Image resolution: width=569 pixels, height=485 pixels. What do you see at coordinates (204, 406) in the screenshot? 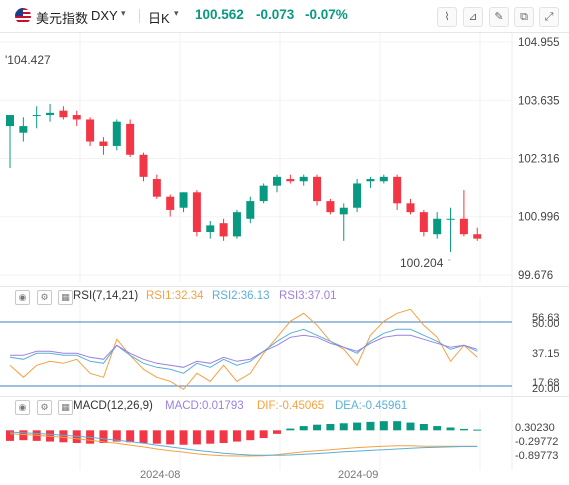
I see `macd-value: MACD:0.01793` at bounding box center [204, 406].